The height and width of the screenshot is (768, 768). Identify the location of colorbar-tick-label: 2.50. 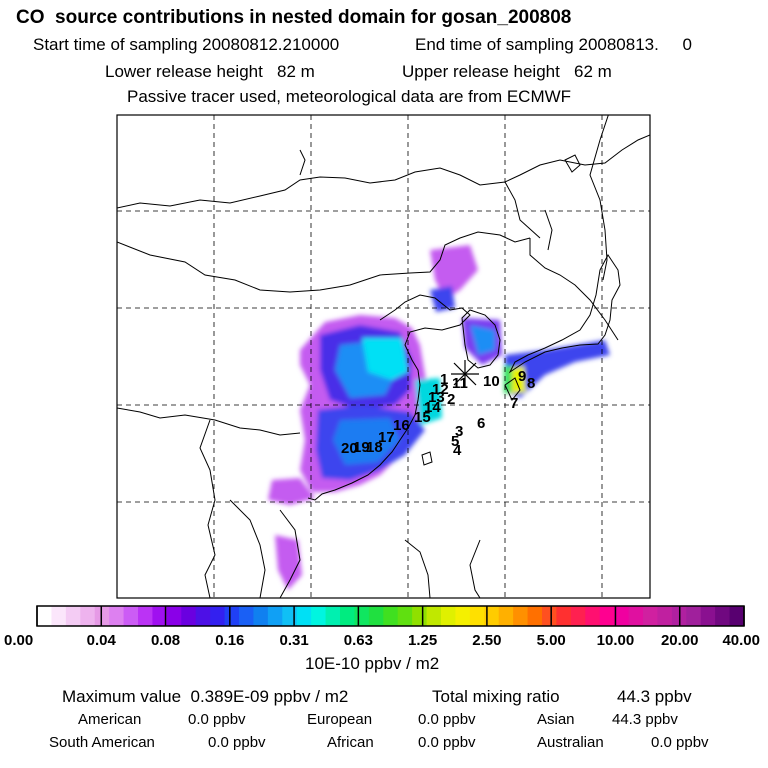
(486, 640).